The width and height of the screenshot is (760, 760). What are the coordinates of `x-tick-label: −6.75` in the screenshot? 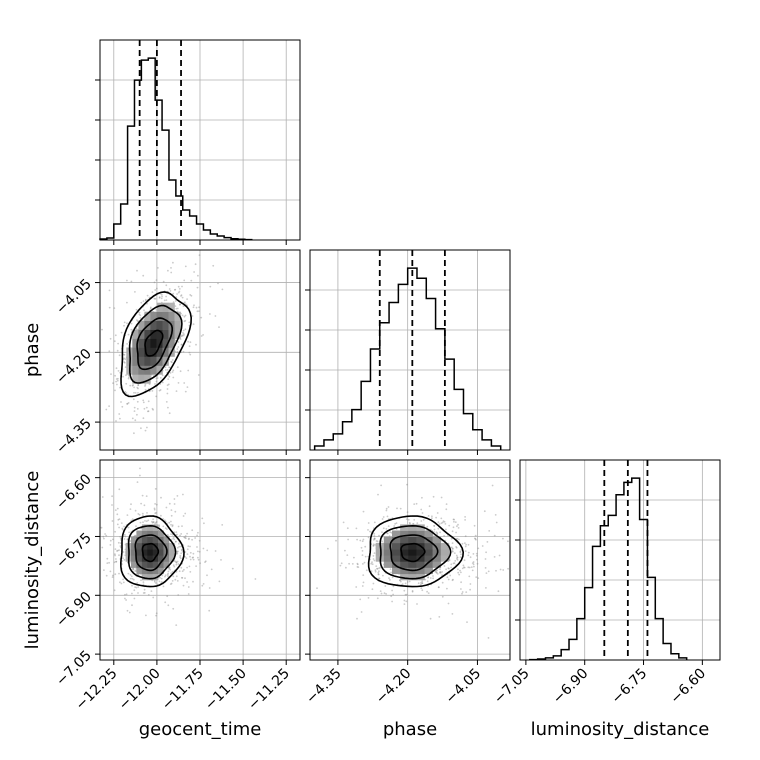 It's located at (630, 687).